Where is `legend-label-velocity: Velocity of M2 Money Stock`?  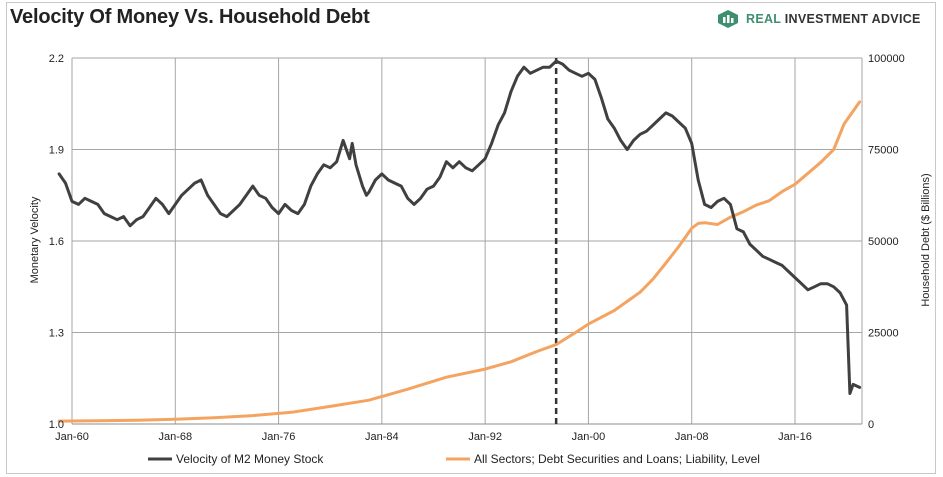 legend-label-velocity: Velocity of M2 Money Stock is located at coordinates (250, 459).